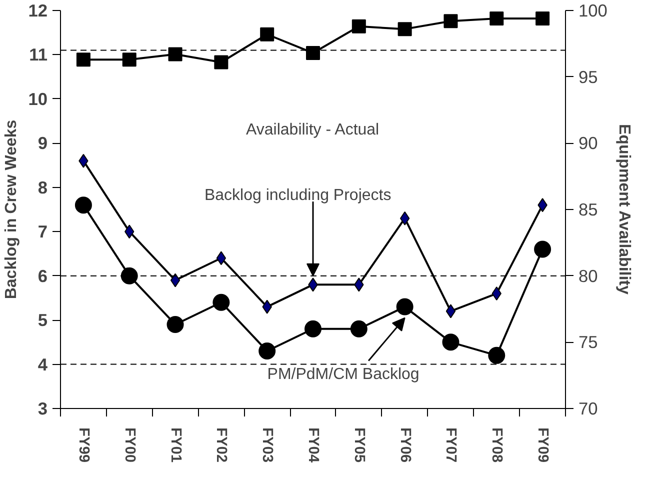 Image resolution: width=648 pixels, height=483 pixels. What do you see at coordinates (313, 446) in the screenshot?
I see `x-tick-label: FY04` at bounding box center [313, 446].